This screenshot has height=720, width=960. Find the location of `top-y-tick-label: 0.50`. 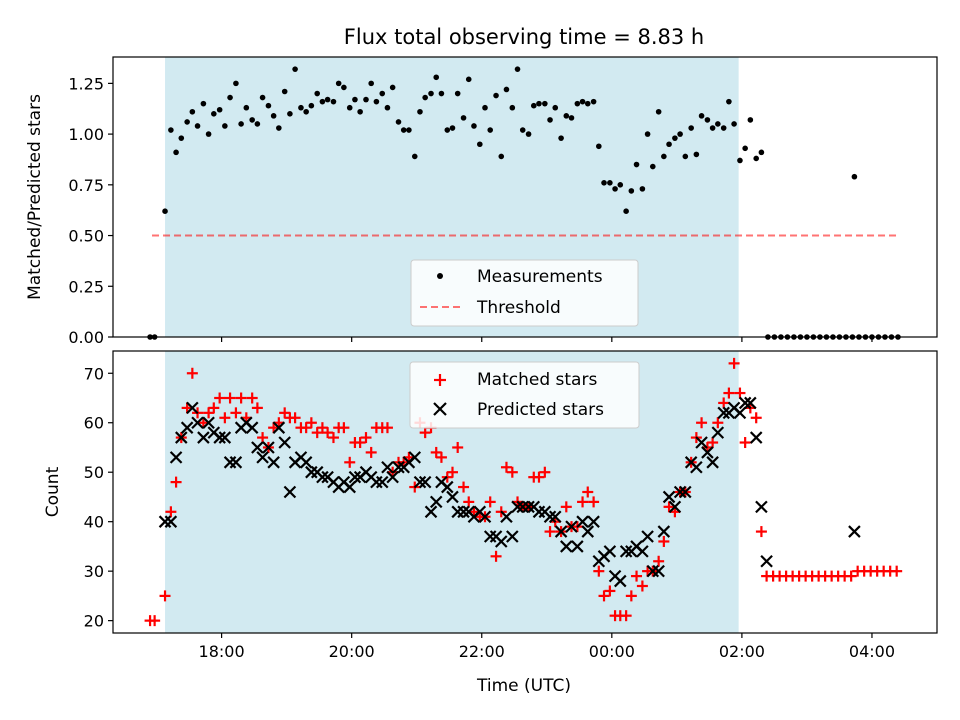

top-y-tick-label: 0.50 is located at coordinates (86, 236).